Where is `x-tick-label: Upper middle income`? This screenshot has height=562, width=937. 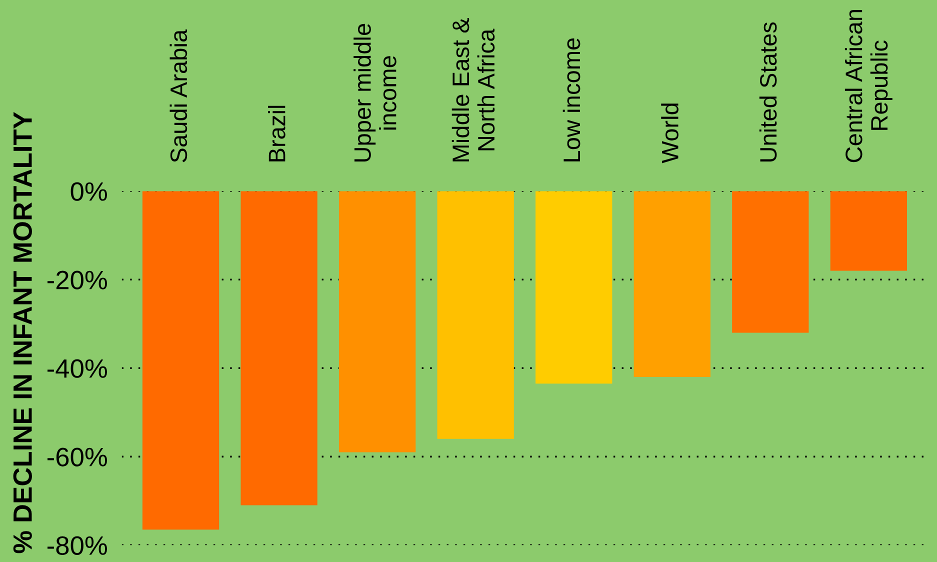 x-tick-label: Upper middle income is located at coordinates (375, 93).